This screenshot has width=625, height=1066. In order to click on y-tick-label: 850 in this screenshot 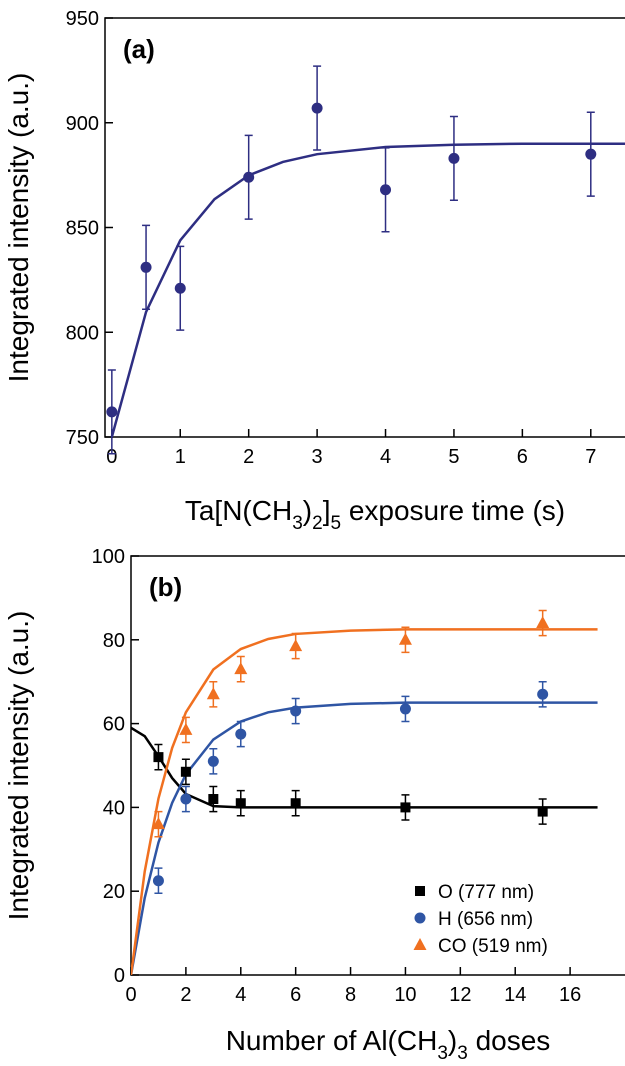, I will do `click(82, 229)`.